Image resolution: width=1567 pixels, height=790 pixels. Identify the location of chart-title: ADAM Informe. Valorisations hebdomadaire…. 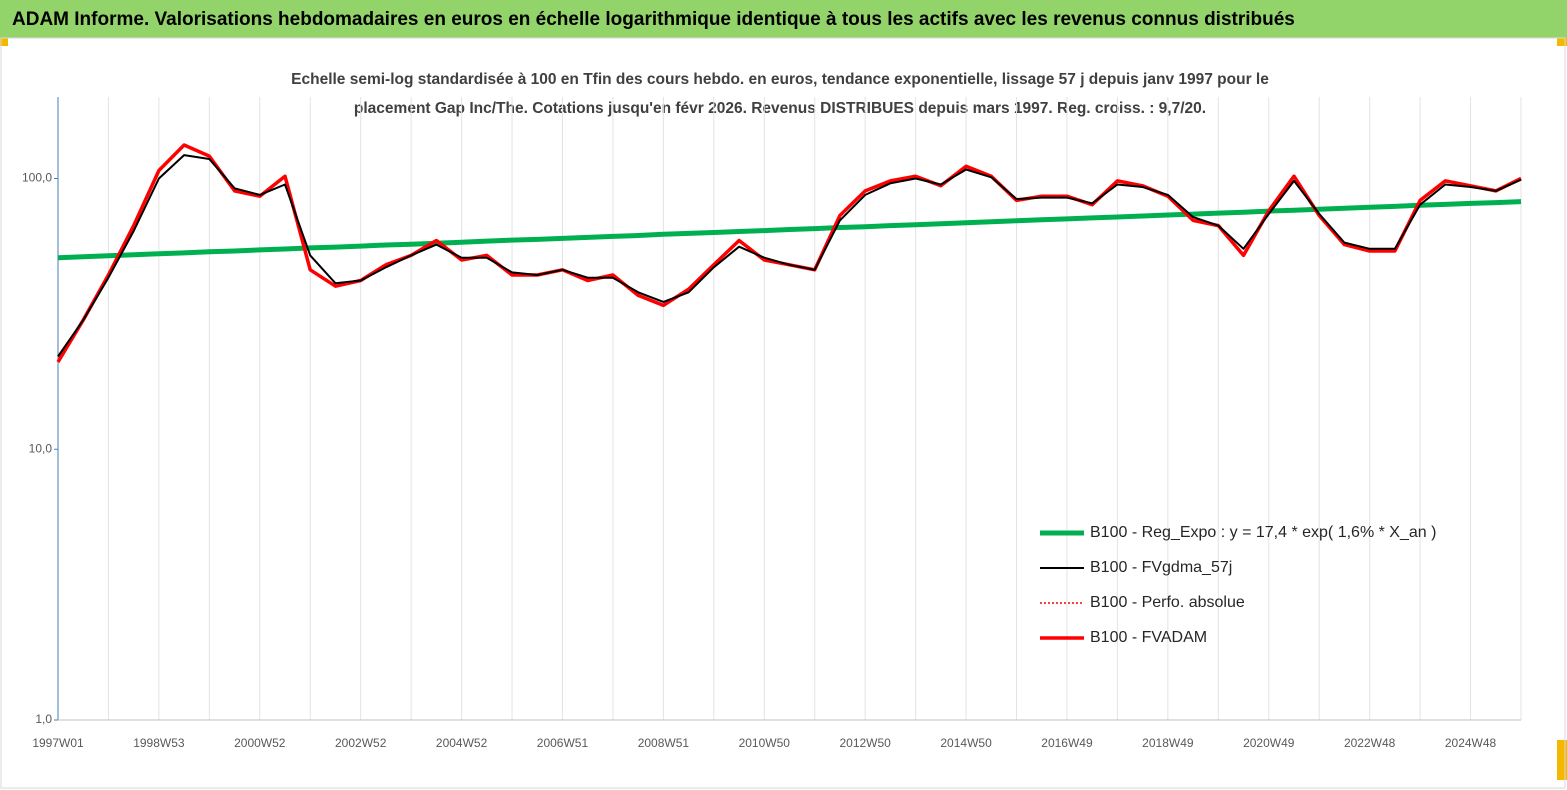
(653, 19).